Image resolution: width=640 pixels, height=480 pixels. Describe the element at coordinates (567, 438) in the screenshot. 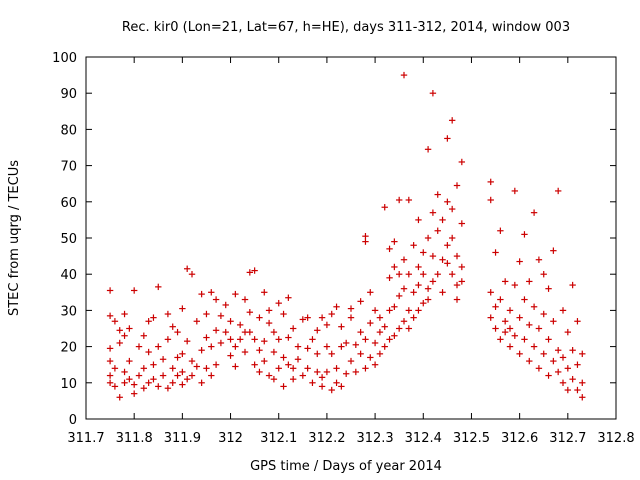

I see `x-tick-label: 312.7` at that location.